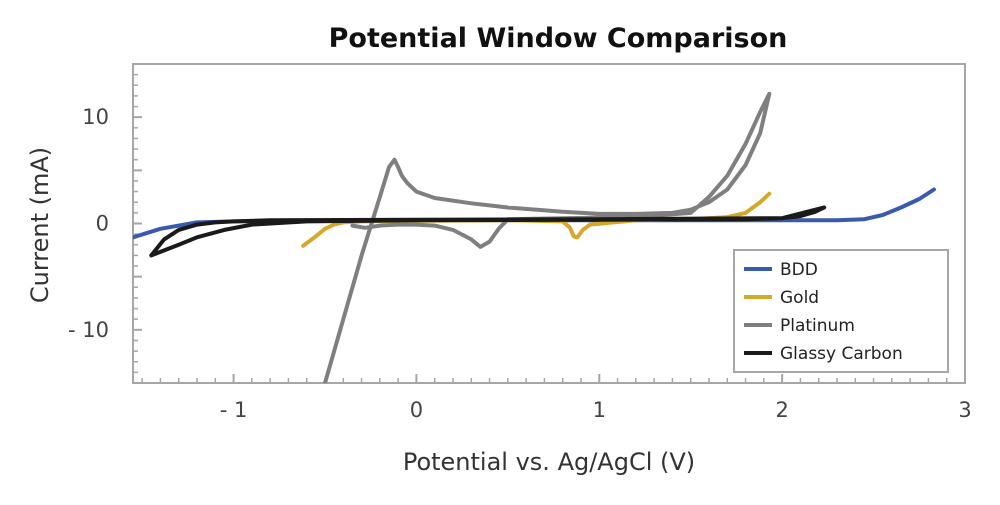 The width and height of the screenshot is (1000, 505). Describe the element at coordinates (599, 410) in the screenshot. I see `x-tick-label: 1` at that location.